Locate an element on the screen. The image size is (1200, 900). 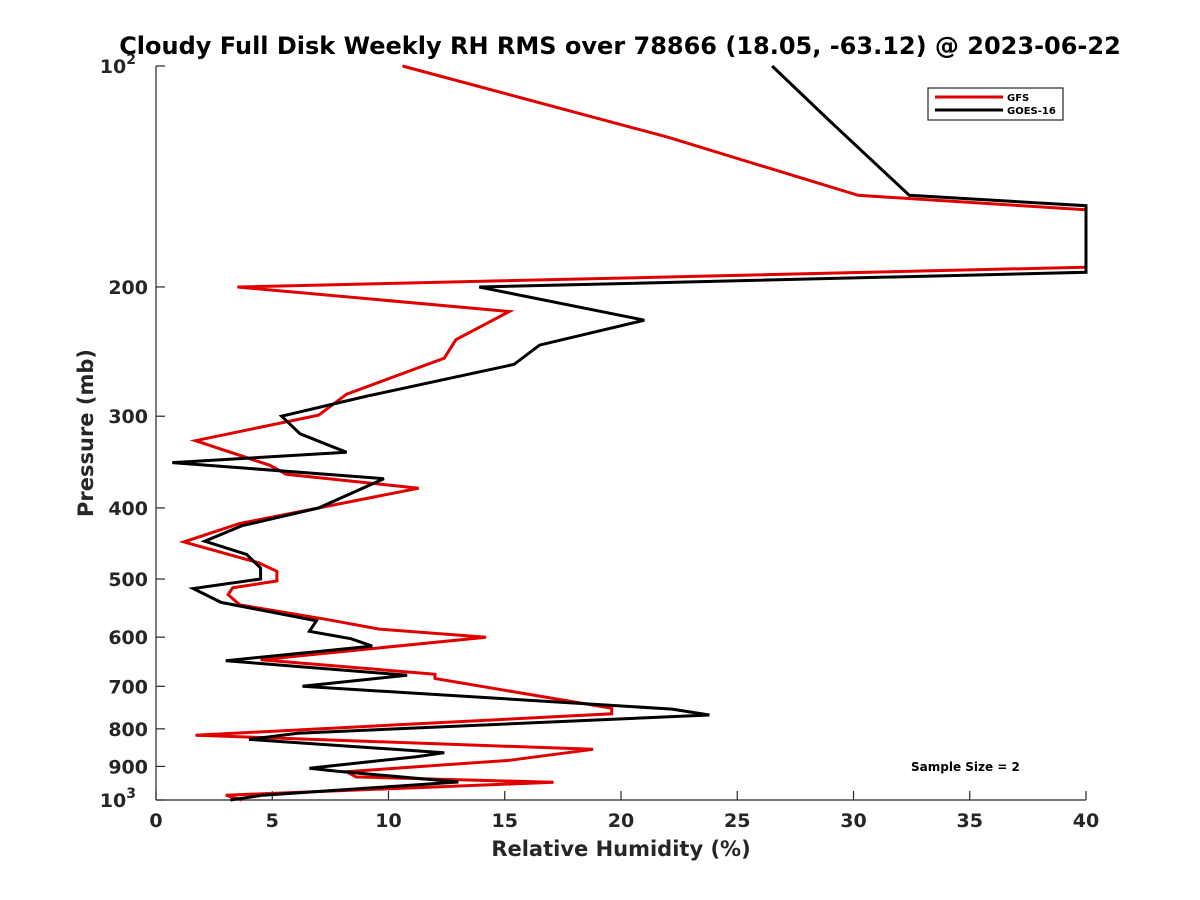
y-axis-ticks: 10² 200 300 400 500 600 700 800 900 10³ is located at coordinates (132, 432).